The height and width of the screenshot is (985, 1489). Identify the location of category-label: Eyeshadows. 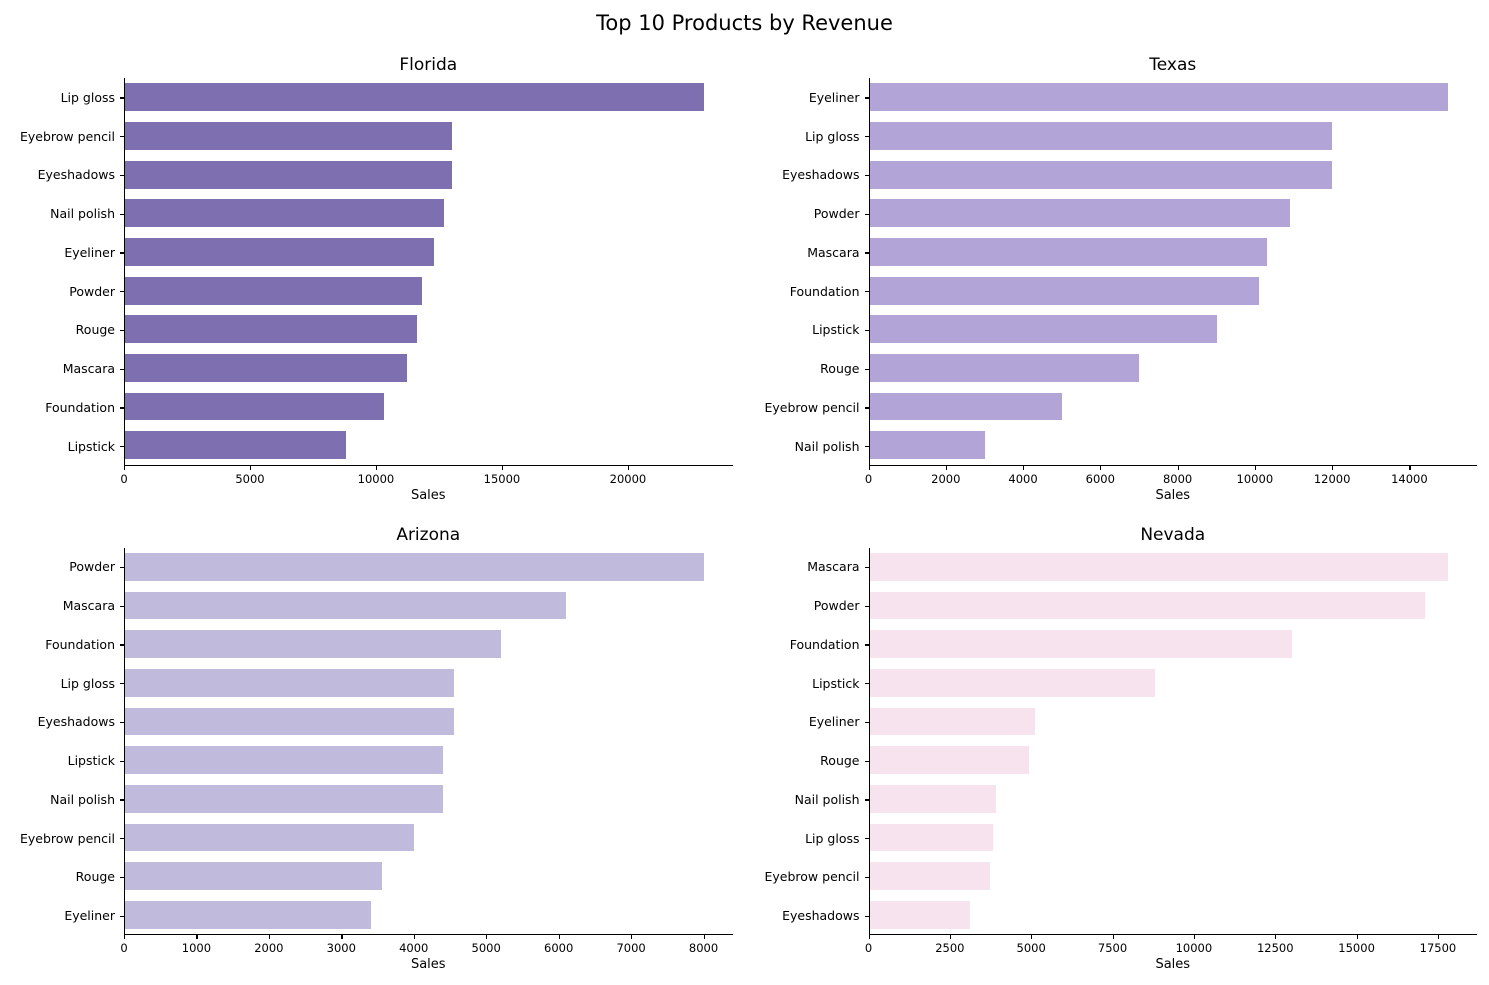
(808, 915).